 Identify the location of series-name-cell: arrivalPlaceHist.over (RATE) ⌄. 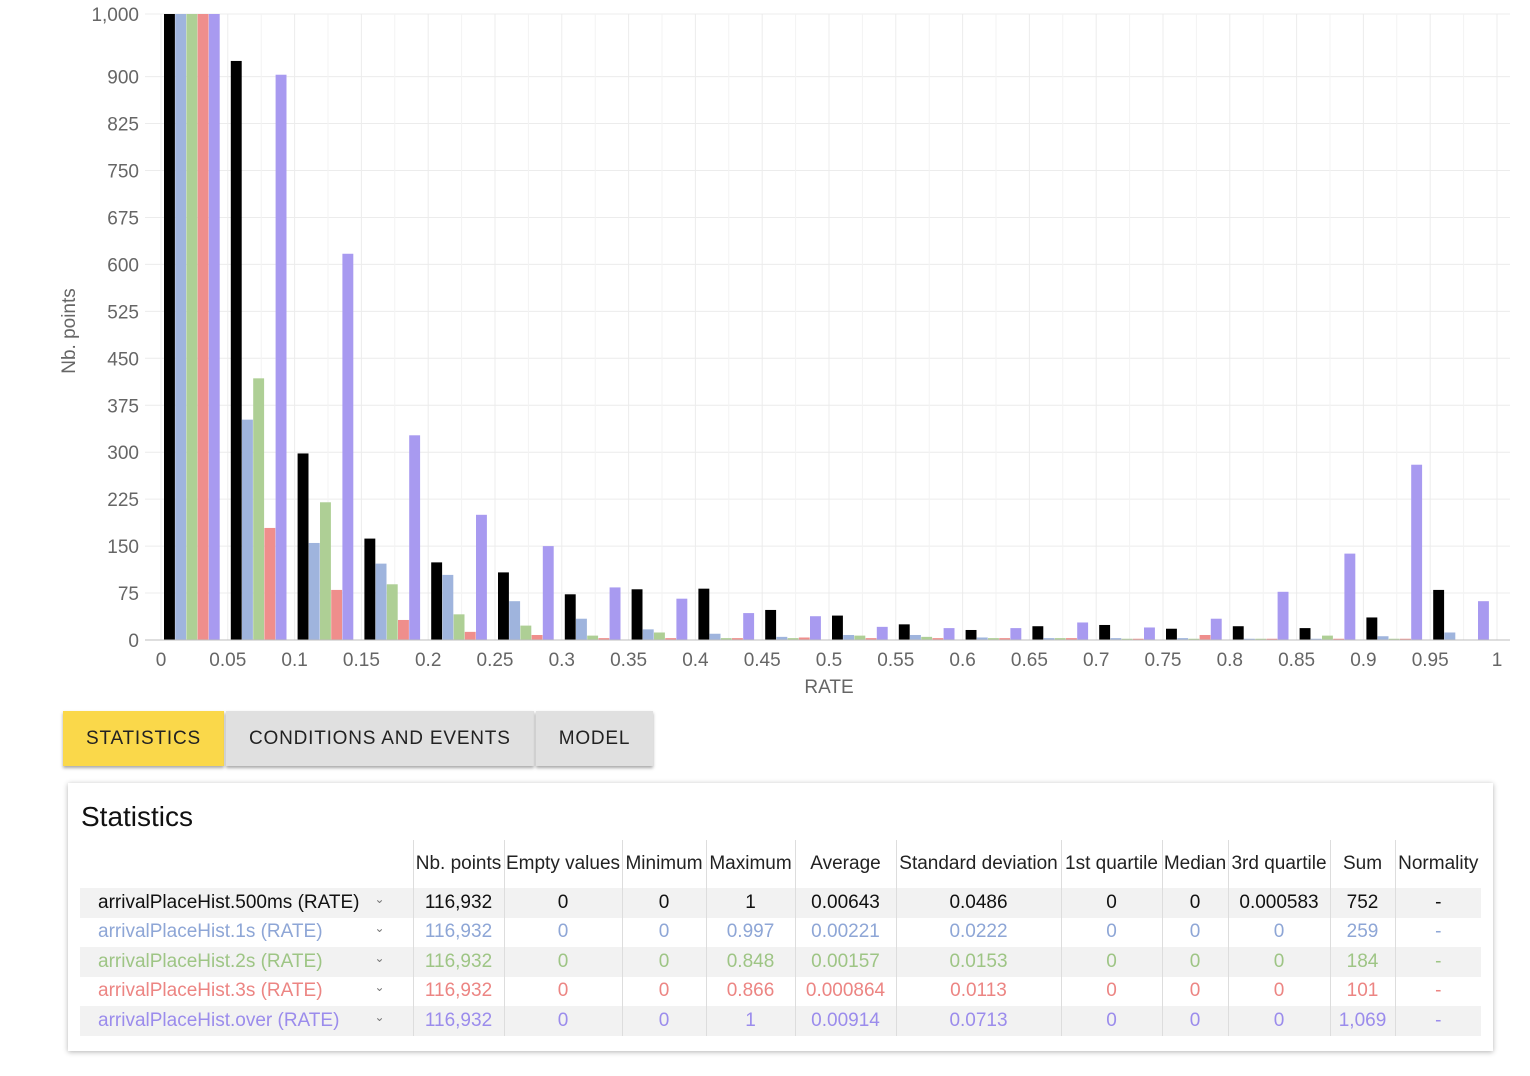
(246, 1021).